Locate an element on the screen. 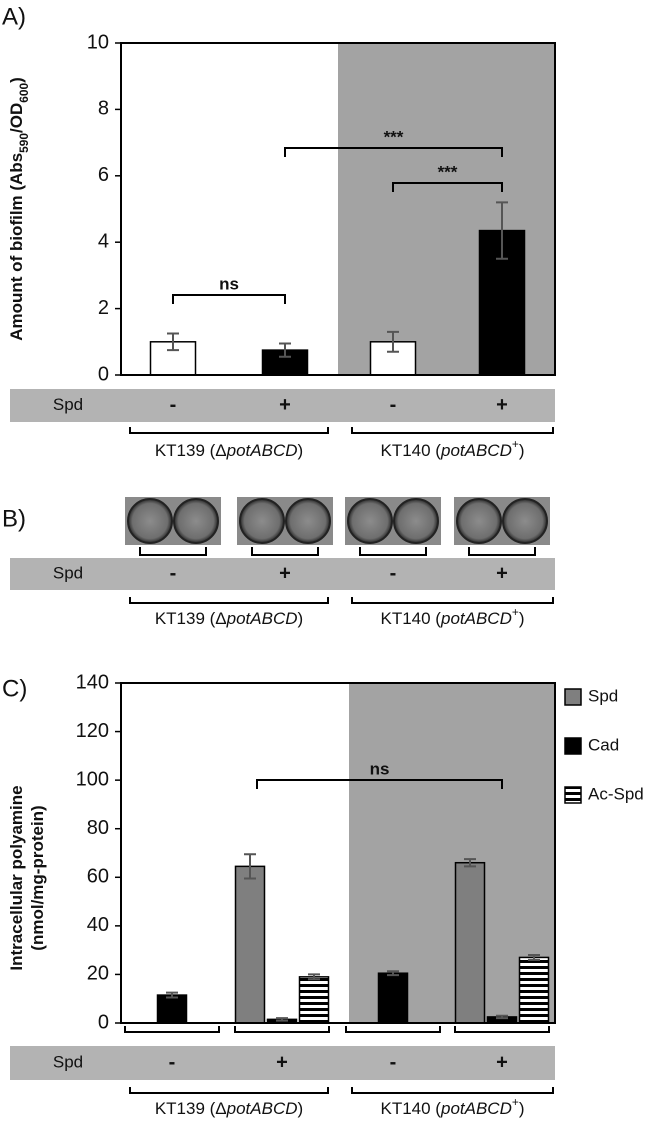 The width and height of the screenshot is (666, 1130). y-tick-label: 10 is located at coordinates (98, 42).